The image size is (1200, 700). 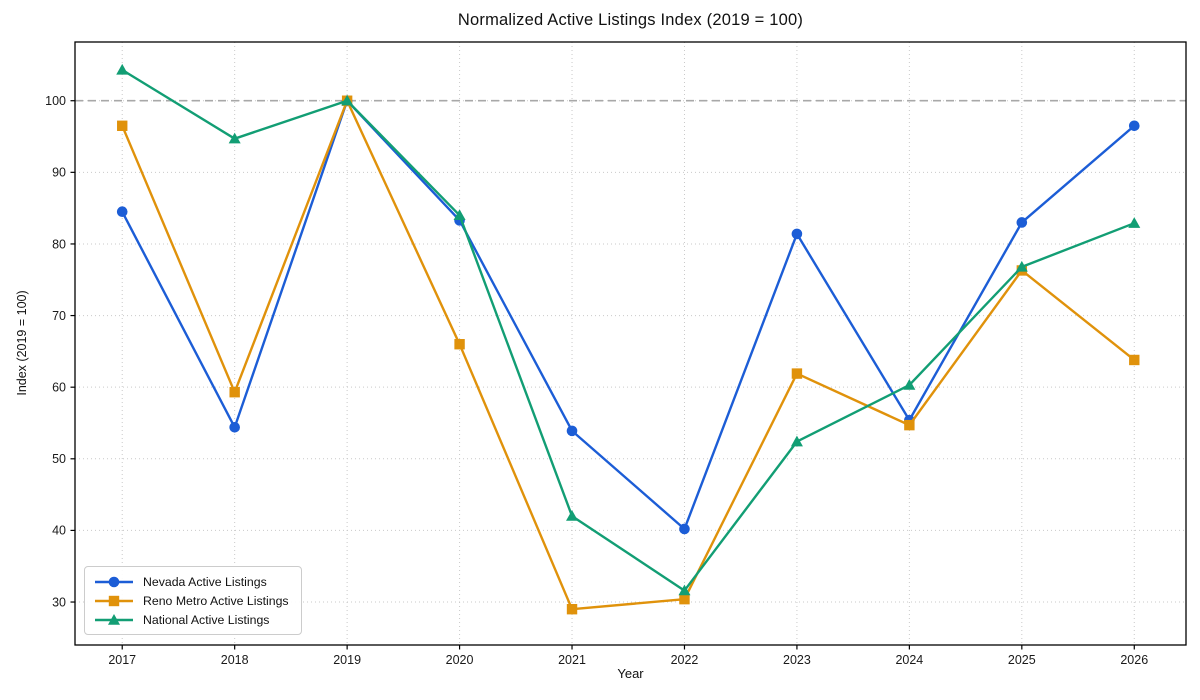 What do you see at coordinates (59, 531) in the screenshot?
I see `svg-text: 40` at bounding box center [59, 531].